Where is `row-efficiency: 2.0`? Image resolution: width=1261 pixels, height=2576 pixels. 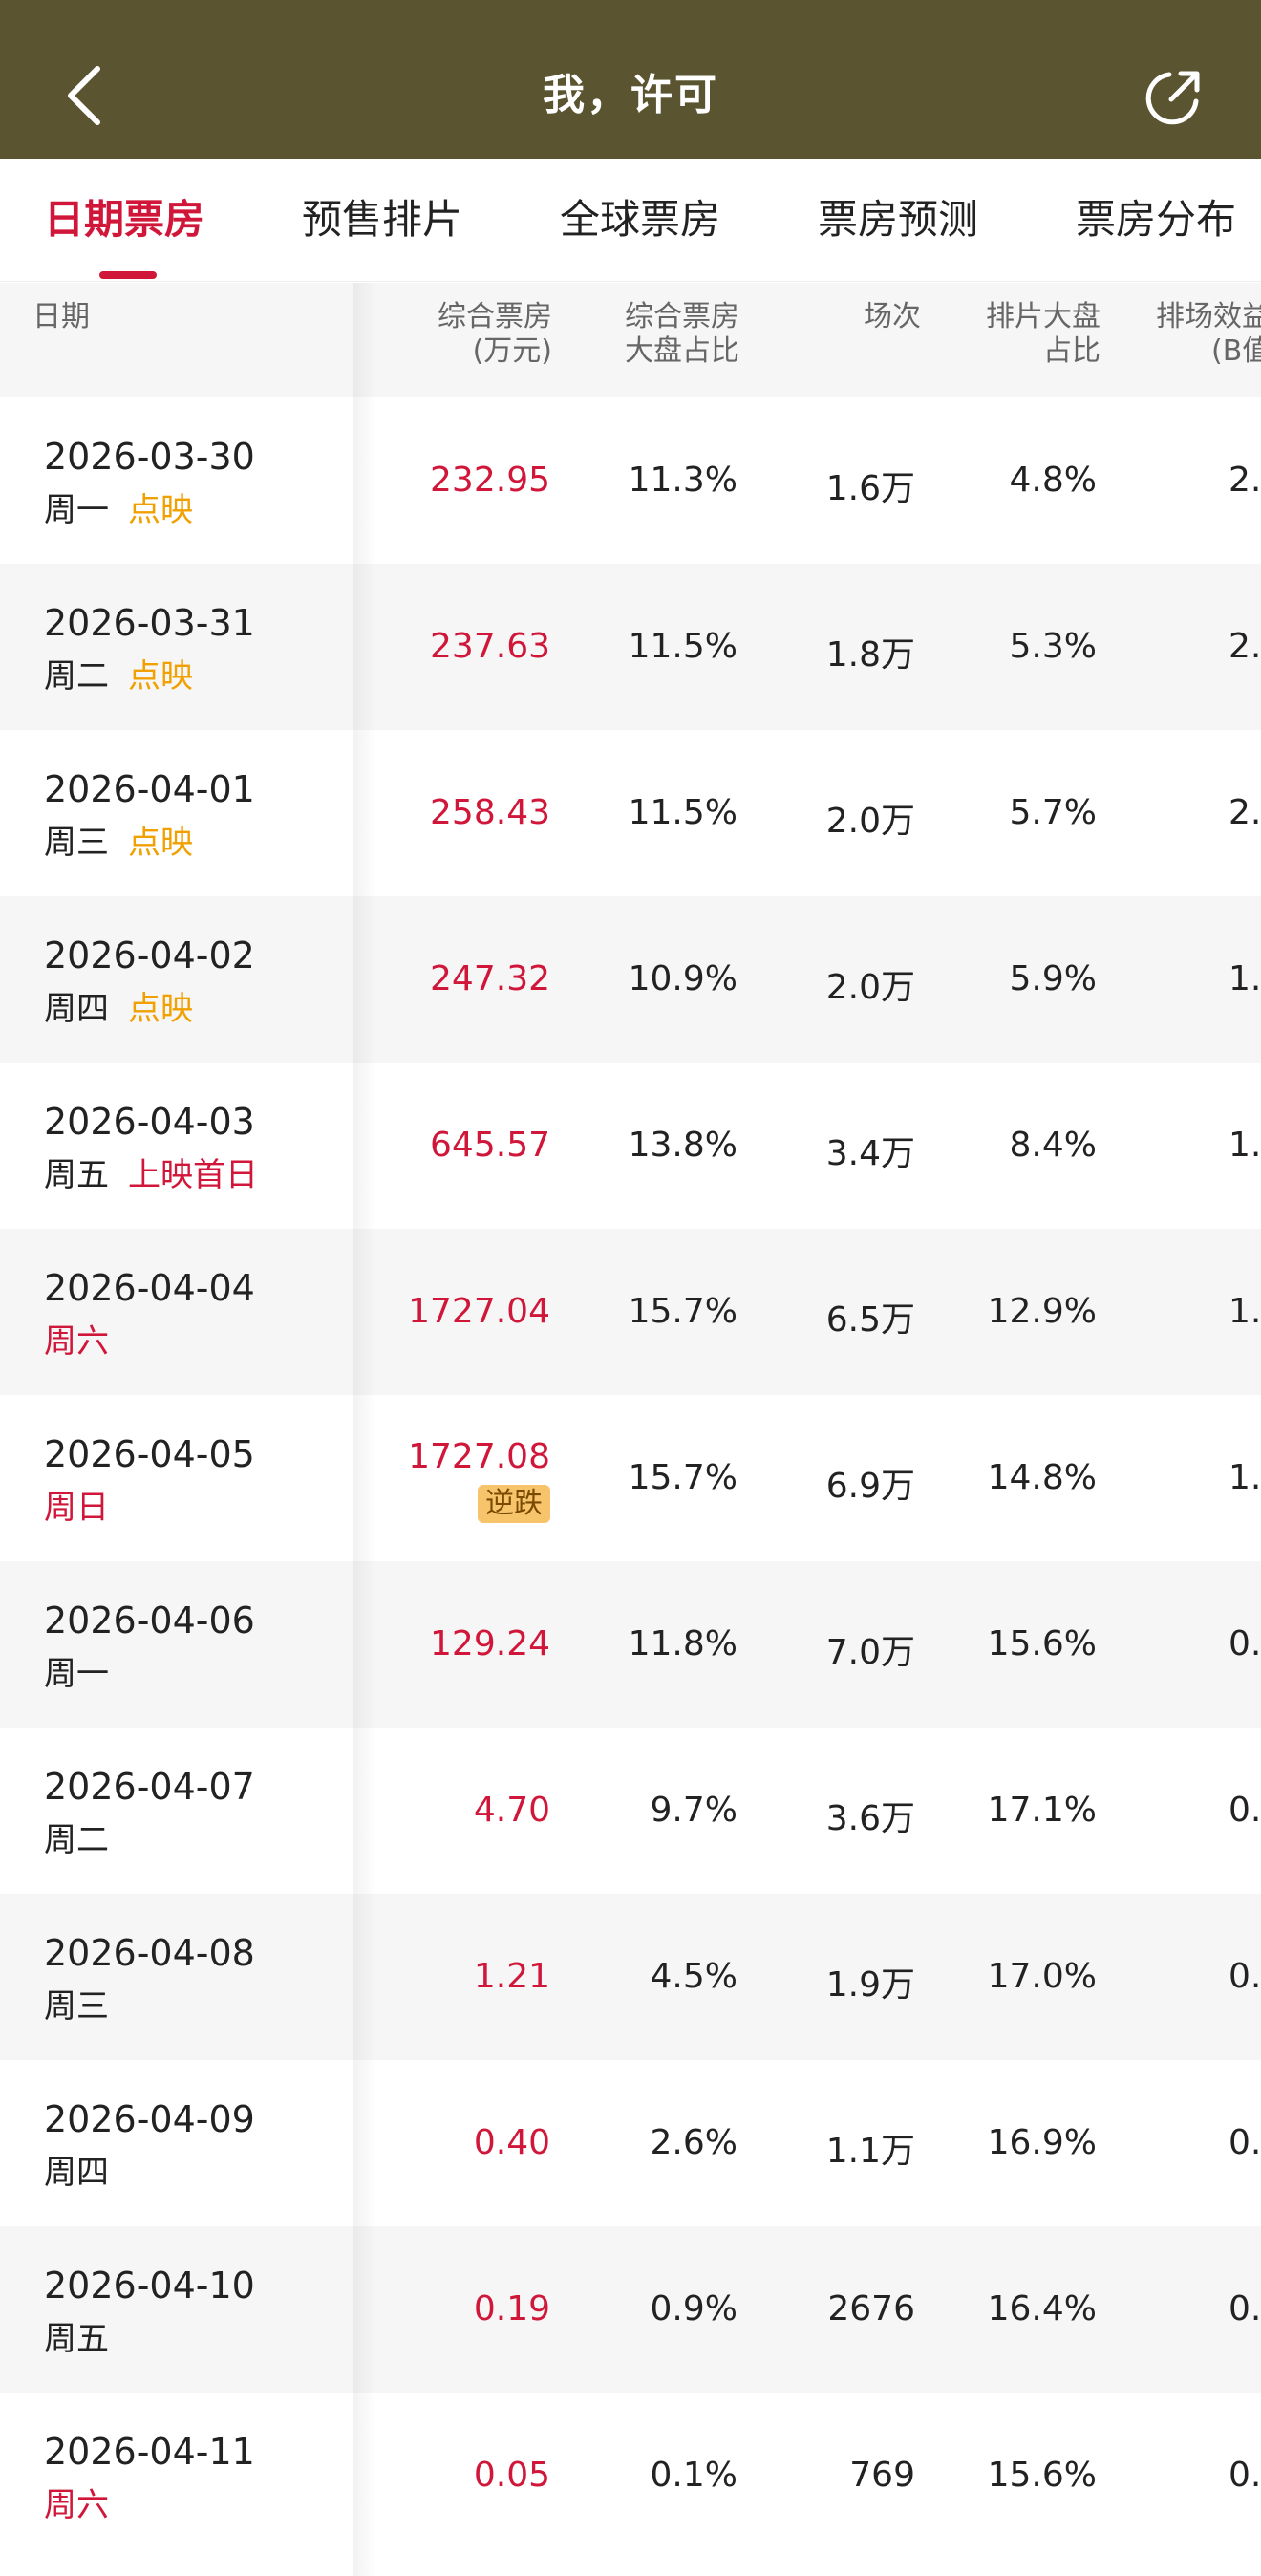
row-efficiency: 2.0 is located at coordinates (1245, 812).